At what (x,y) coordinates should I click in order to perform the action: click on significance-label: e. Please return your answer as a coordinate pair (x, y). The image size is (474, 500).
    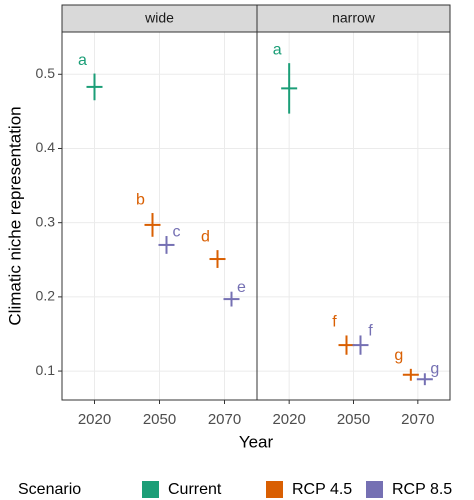
    Looking at the image, I should click on (241, 287).